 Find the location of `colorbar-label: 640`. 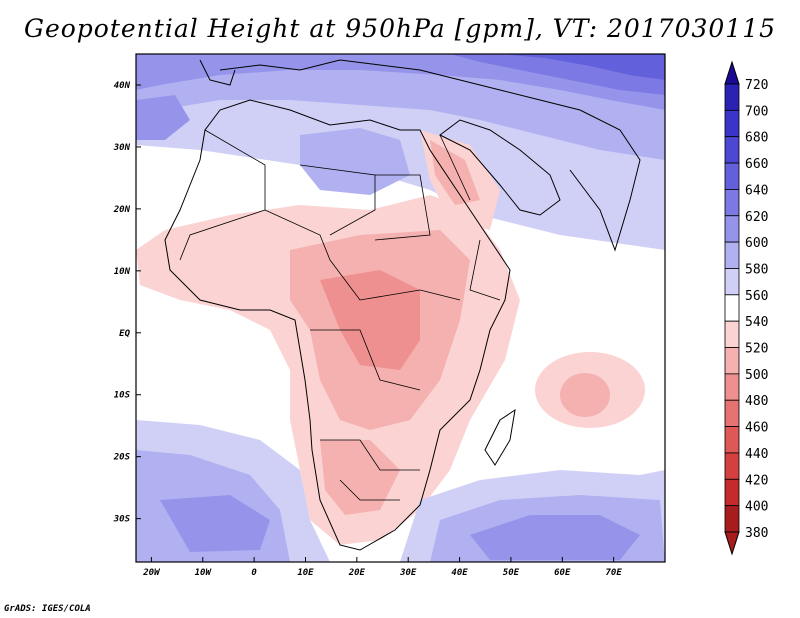

colorbar-label: 640 is located at coordinates (756, 190).